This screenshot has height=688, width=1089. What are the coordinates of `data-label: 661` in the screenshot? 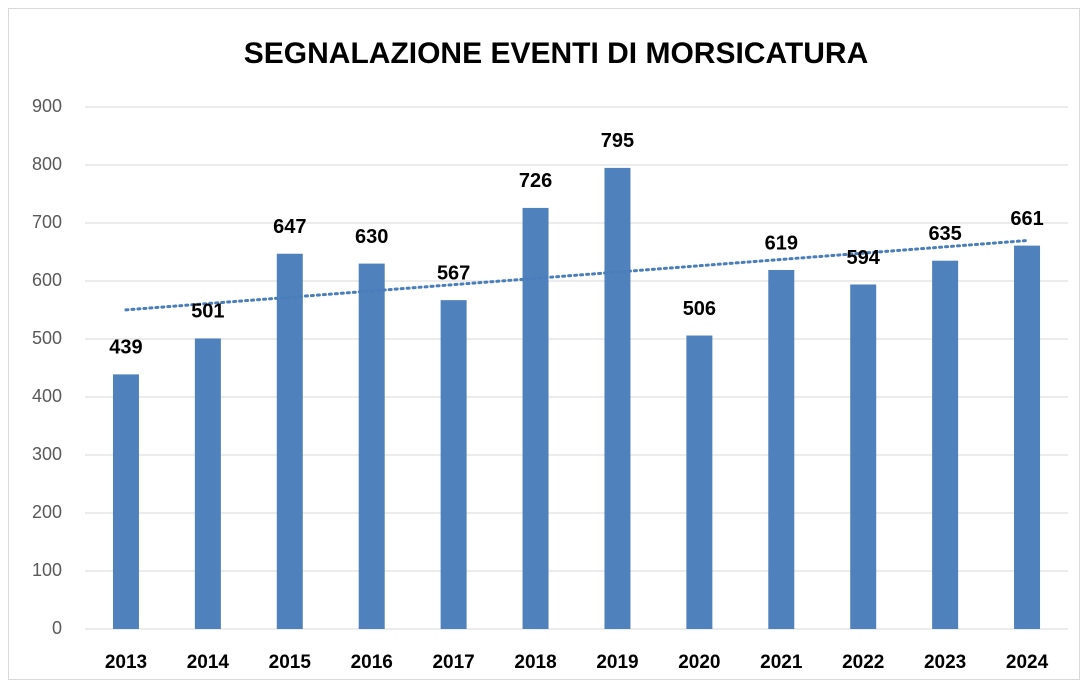 It's located at (1026, 219).